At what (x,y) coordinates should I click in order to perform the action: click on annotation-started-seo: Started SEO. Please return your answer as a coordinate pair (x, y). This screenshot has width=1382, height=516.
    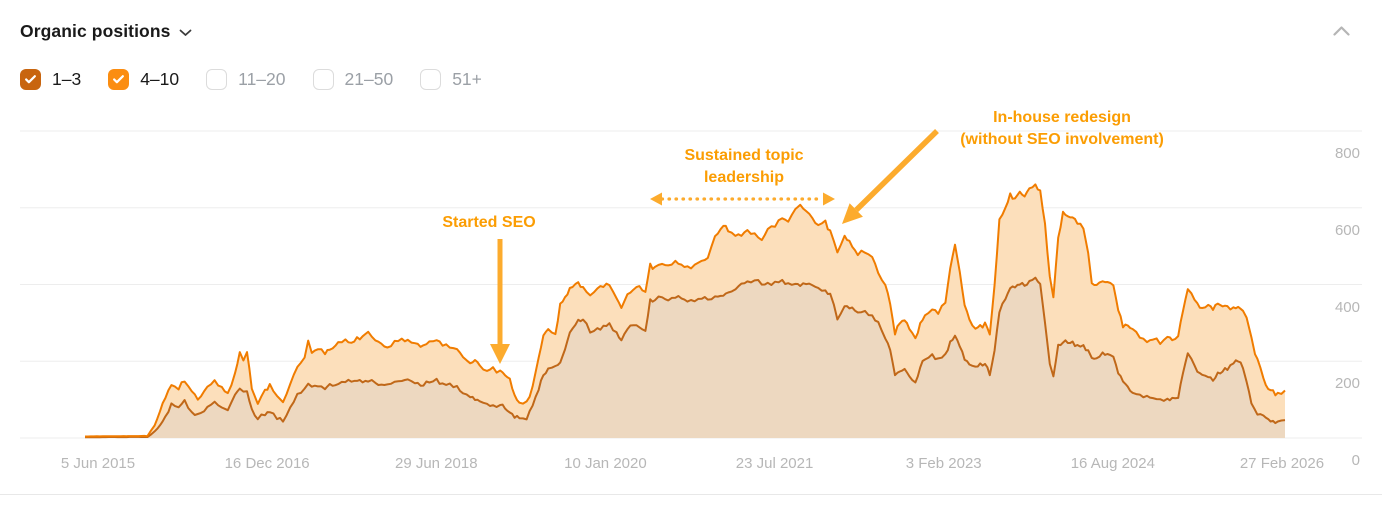
    Looking at the image, I should click on (489, 222).